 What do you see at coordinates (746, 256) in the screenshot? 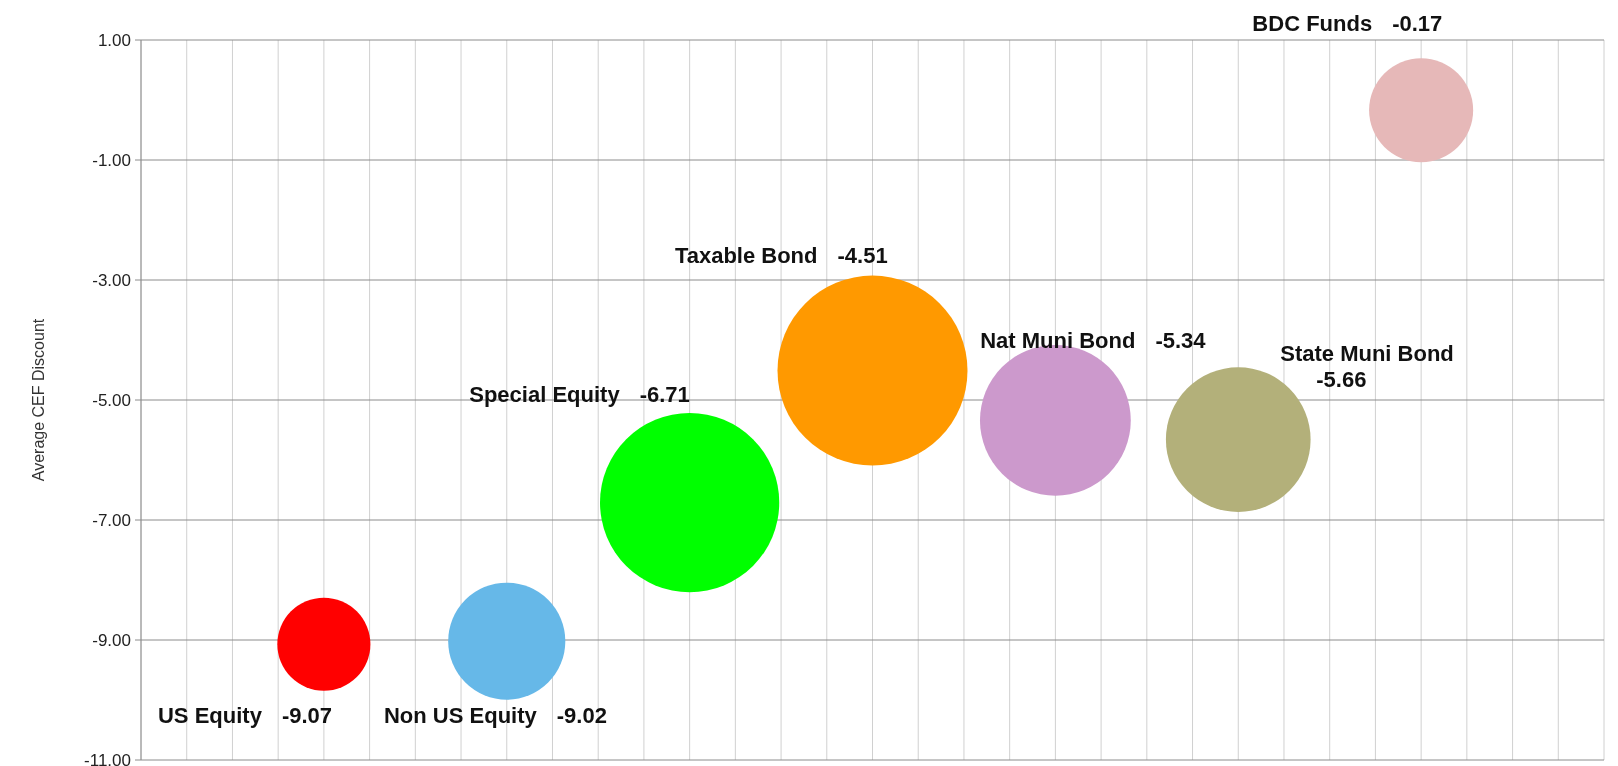
I see `series-label: Taxable Bond` at bounding box center [746, 256].